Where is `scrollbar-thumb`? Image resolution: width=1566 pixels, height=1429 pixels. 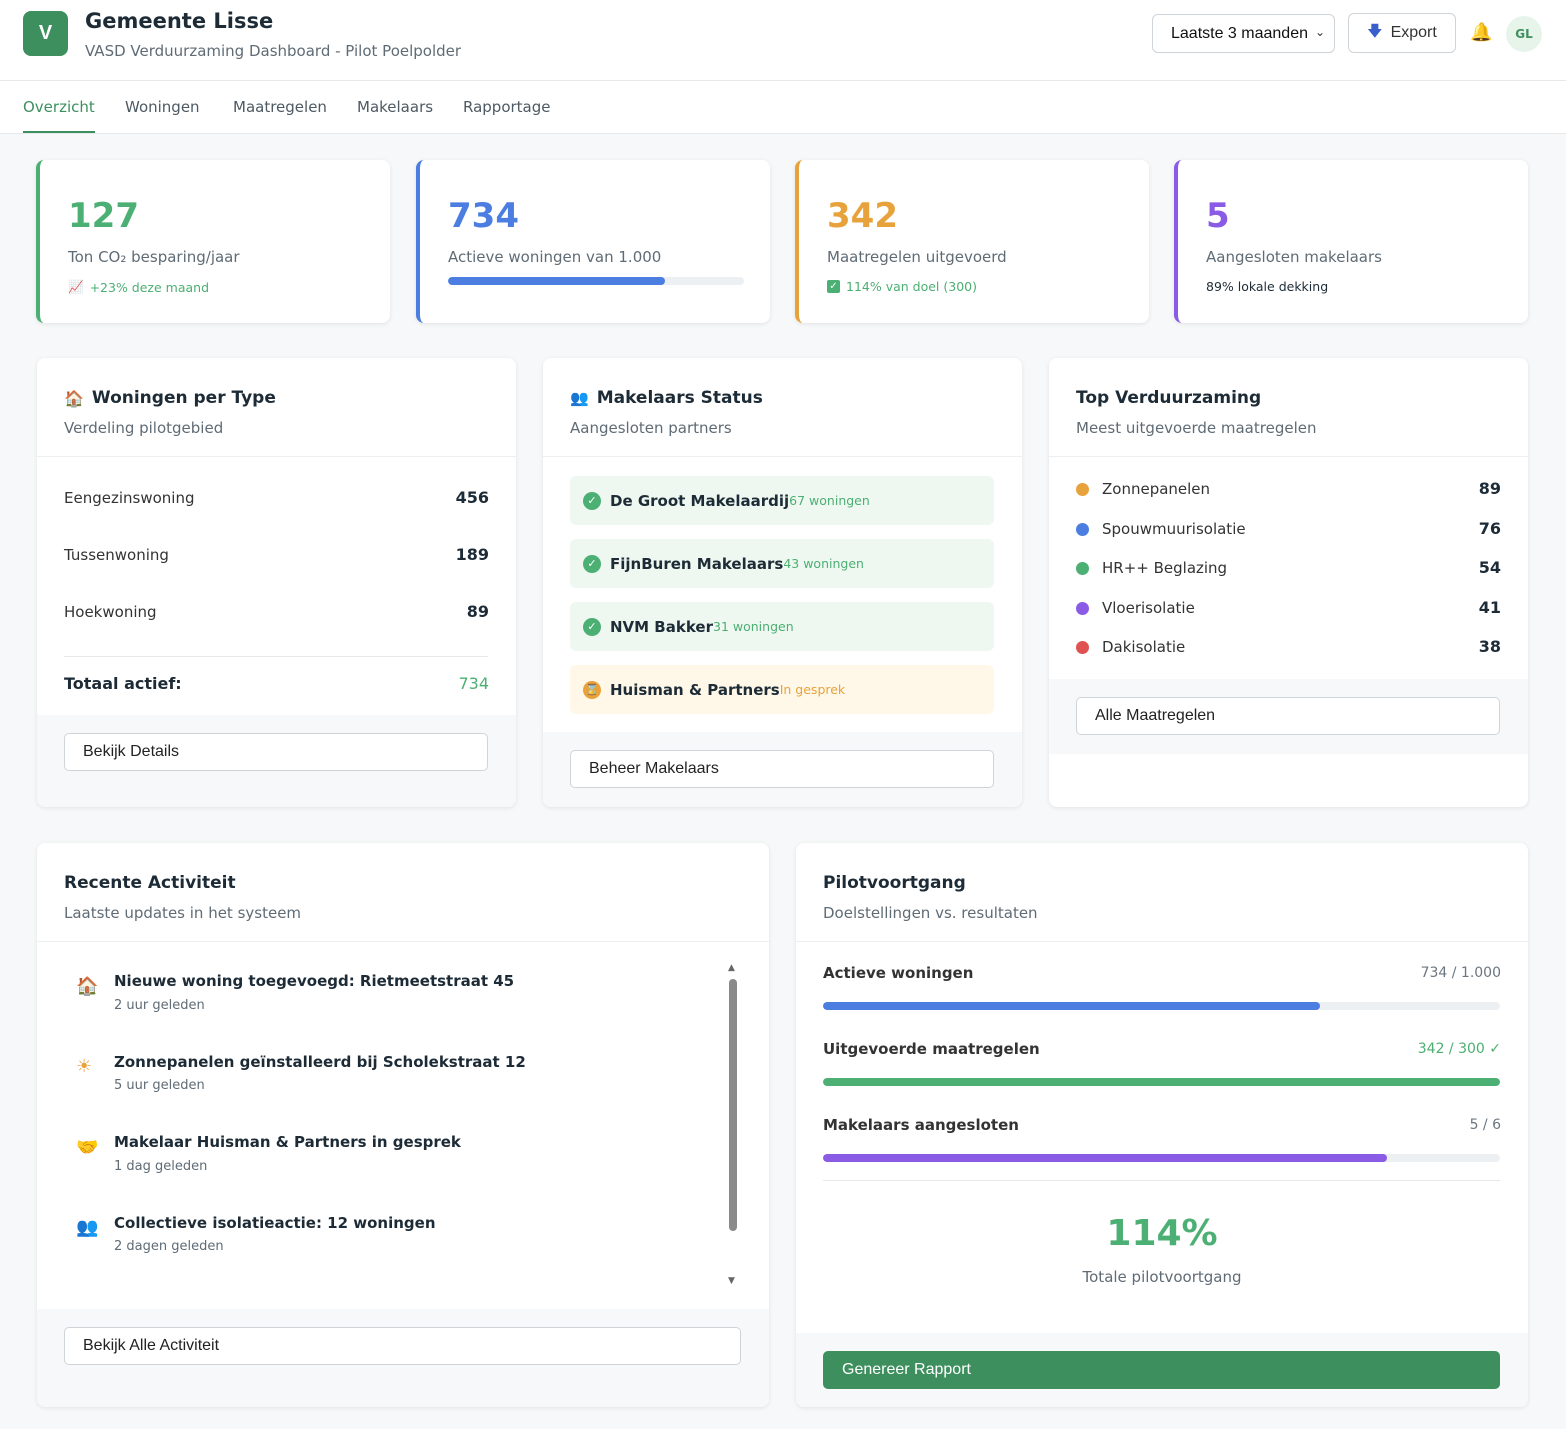
scrollbar-thumb is located at coordinates (733, 1105).